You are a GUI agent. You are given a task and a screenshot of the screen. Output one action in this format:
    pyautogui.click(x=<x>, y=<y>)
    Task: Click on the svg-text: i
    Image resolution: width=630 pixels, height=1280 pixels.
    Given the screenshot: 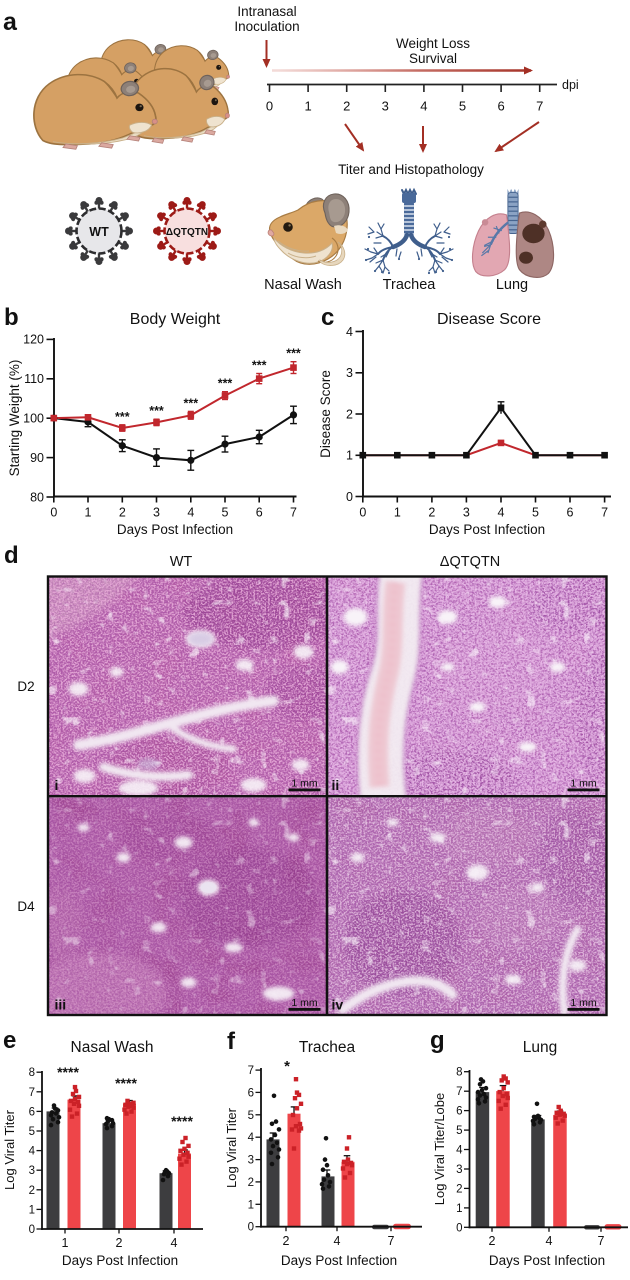 What is the action you would take?
    pyautogui.click(x=57, y=785)
    